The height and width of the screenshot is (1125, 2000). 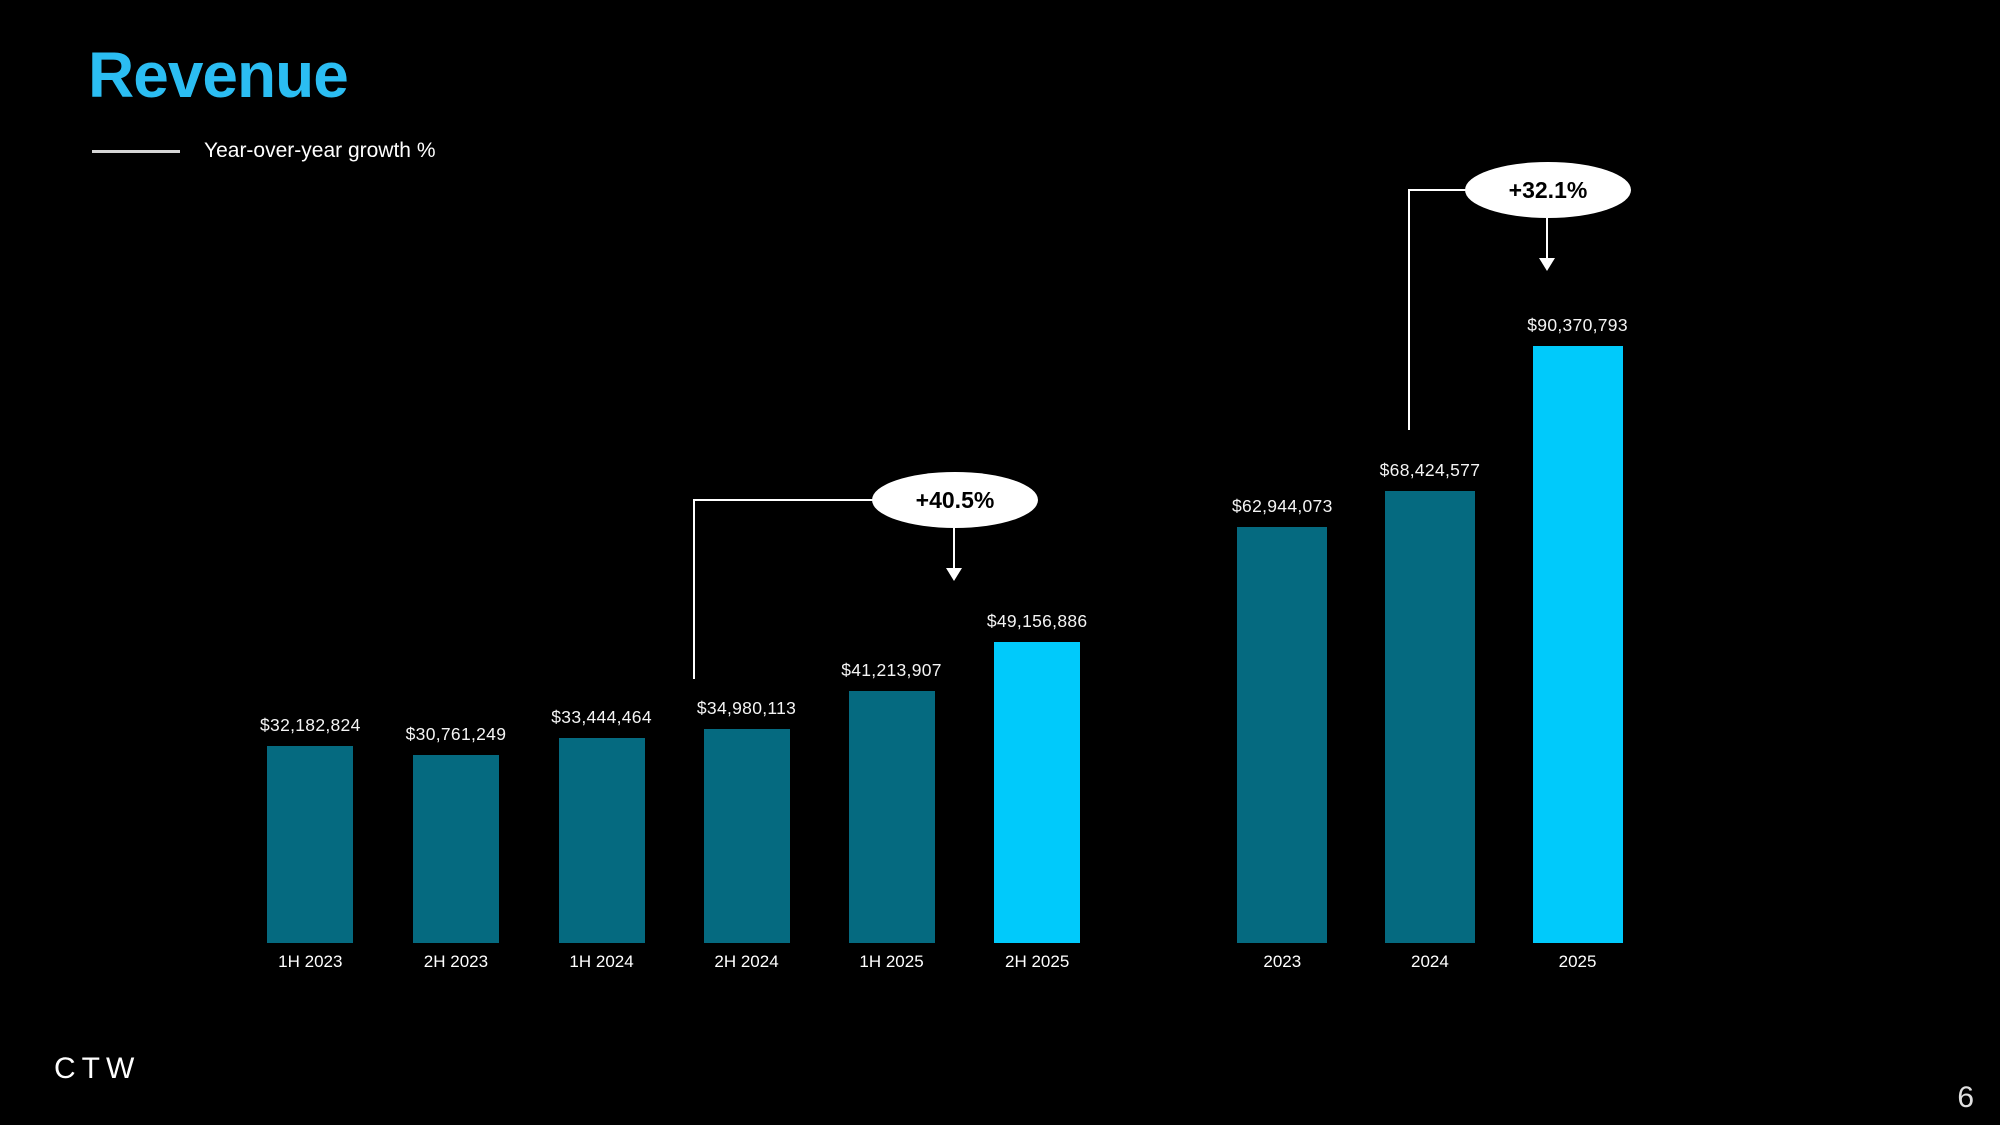 I want to click on bar-value-label: $90,370,793, so click(x=1577, y=325).